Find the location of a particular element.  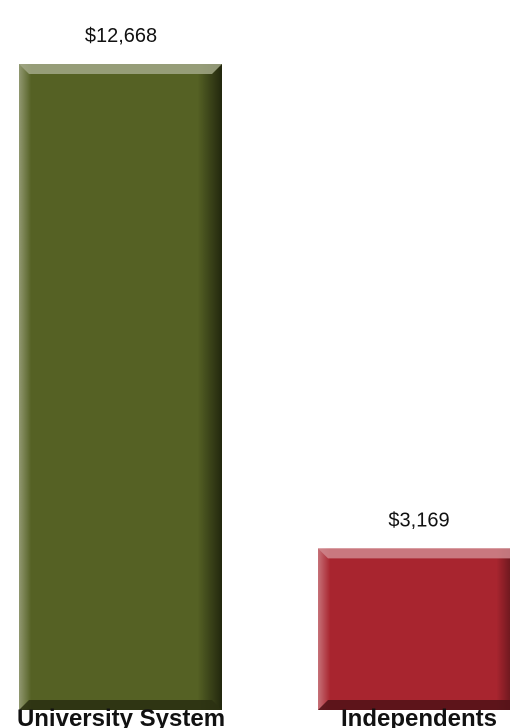

bar-independents is located at coordinates (414, 629).